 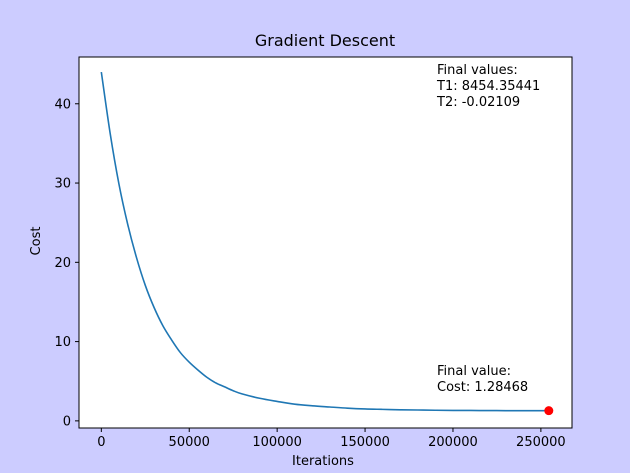 I want to click on x-tick-label: 50000, so click(x=189, y=442).